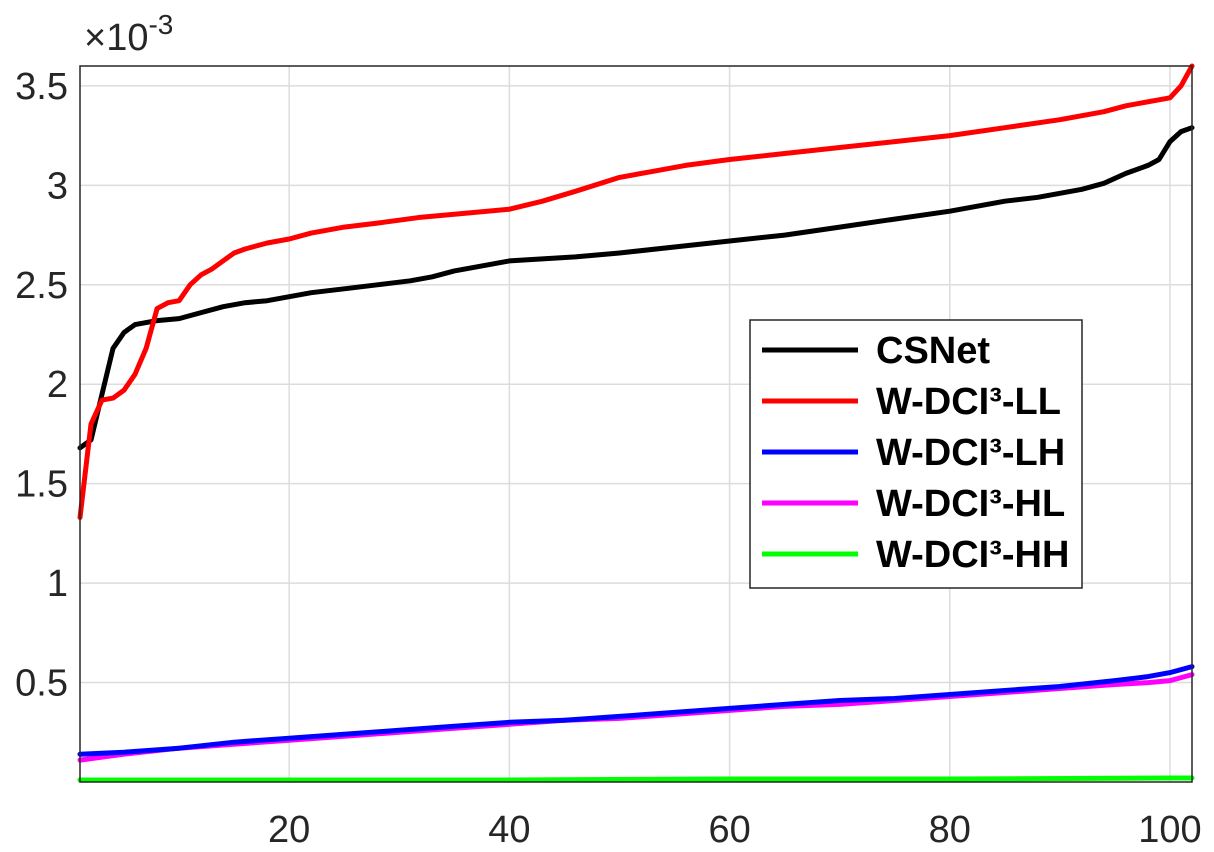 The image size is (1214, 852). I want to click on y-axis-multiplier-base: ×10, so click(116, 38).